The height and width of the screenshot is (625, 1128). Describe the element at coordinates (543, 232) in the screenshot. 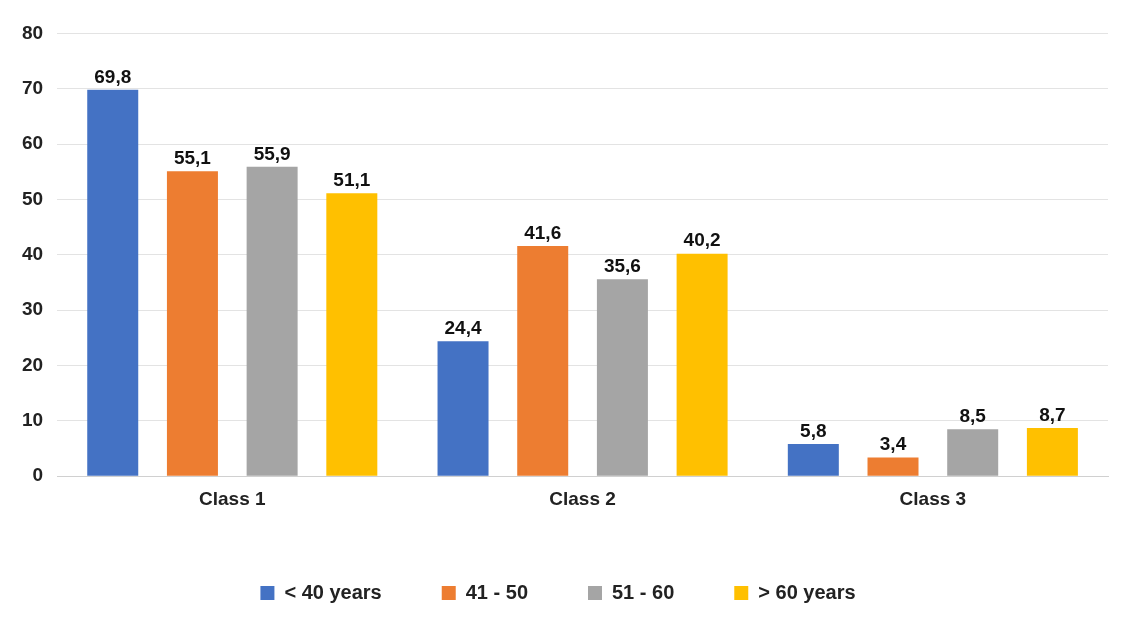

I see `data-label: 41,6` at that location.